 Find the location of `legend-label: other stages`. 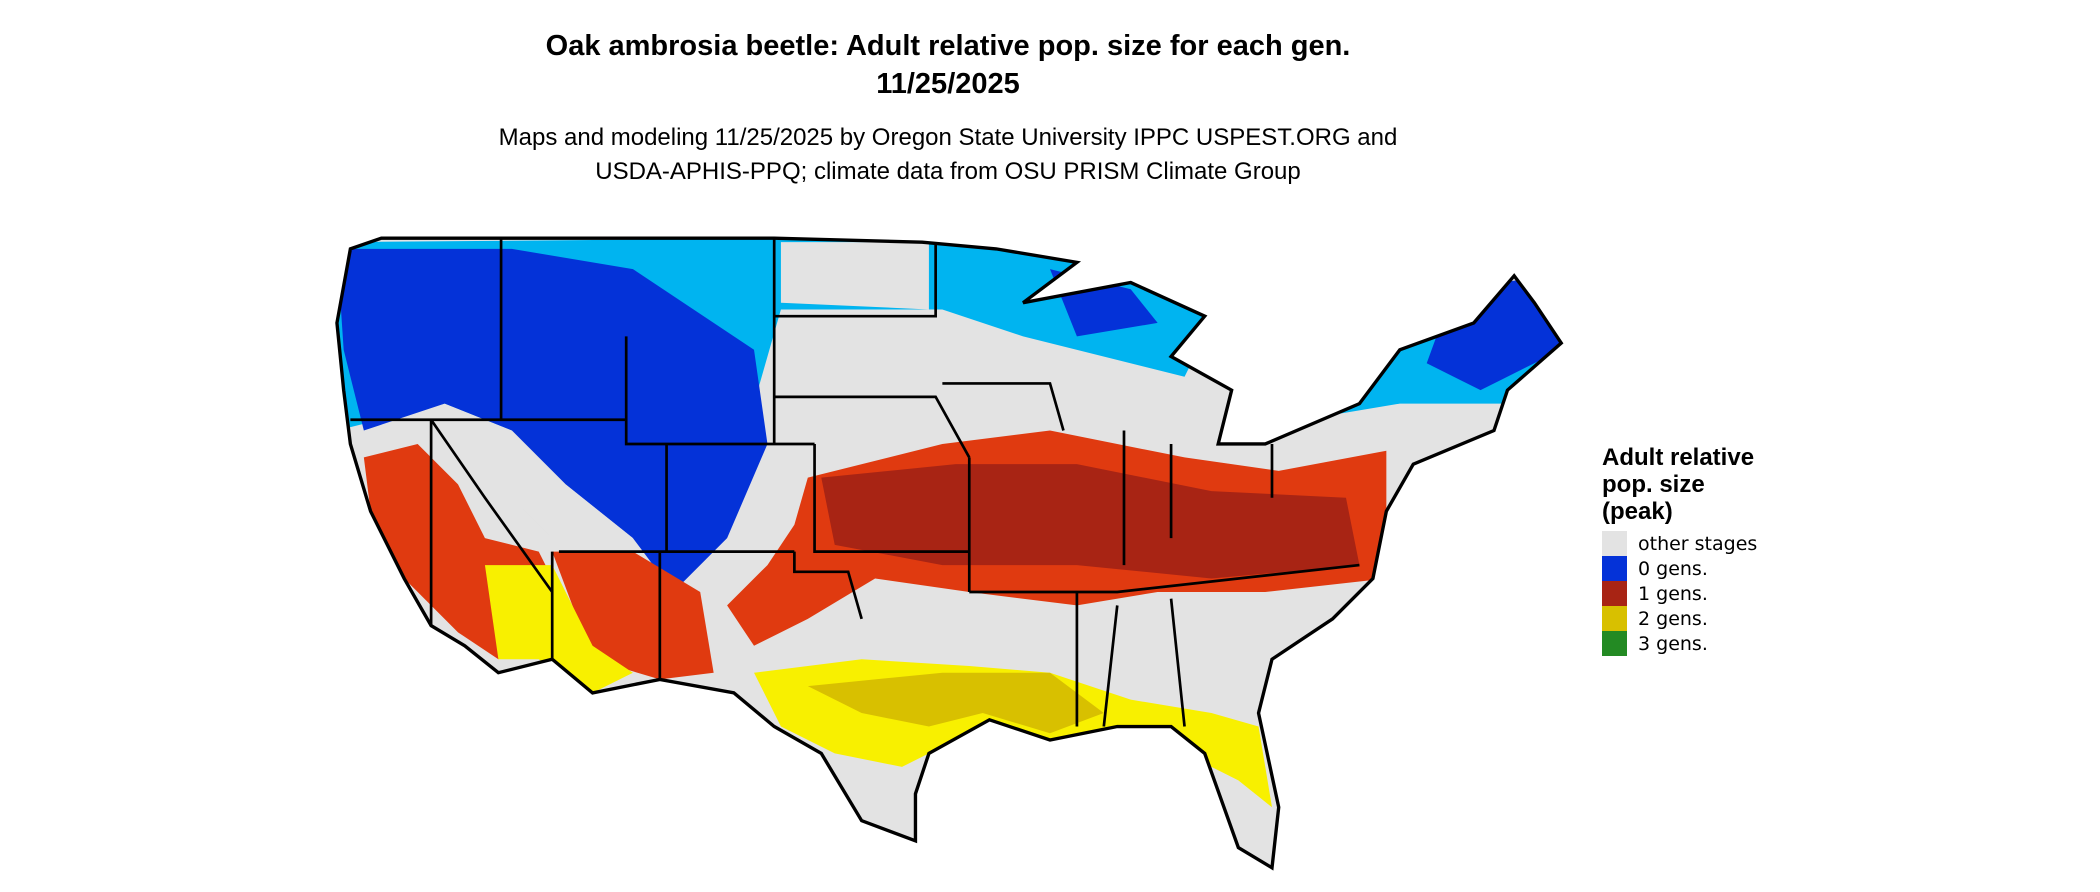

legend-label: other stages is located at coordinates (1698, 543).